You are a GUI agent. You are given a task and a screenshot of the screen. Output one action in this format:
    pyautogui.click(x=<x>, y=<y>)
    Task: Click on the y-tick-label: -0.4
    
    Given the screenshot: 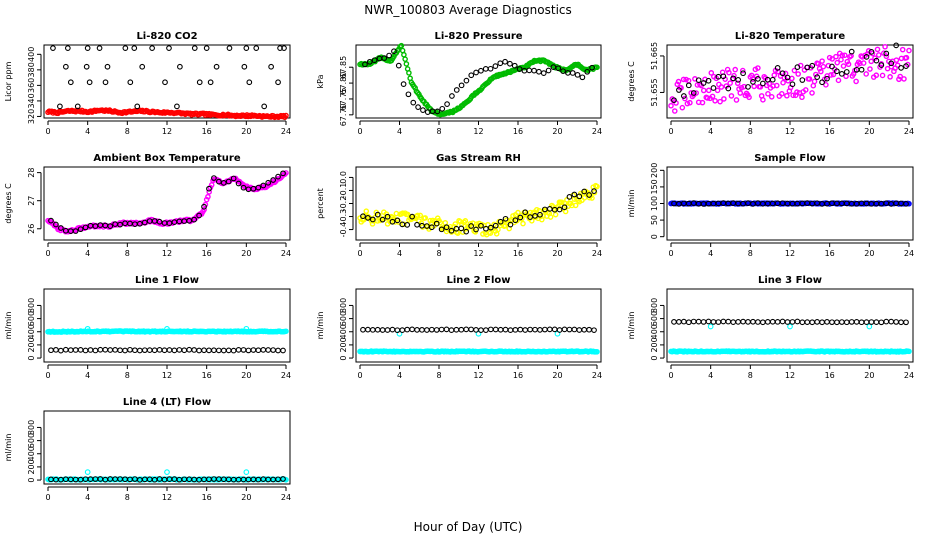 What is the action you would take?
    pyautogui.click(x=343, y=230)
    